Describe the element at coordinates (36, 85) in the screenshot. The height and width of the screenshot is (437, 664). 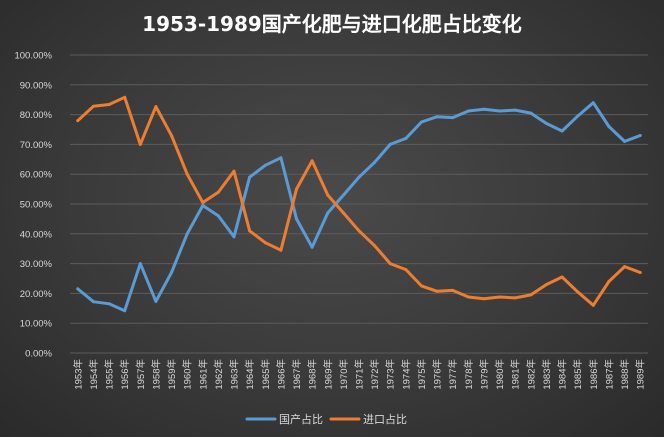
I see `y-tick-label: 90.00%` at that location.